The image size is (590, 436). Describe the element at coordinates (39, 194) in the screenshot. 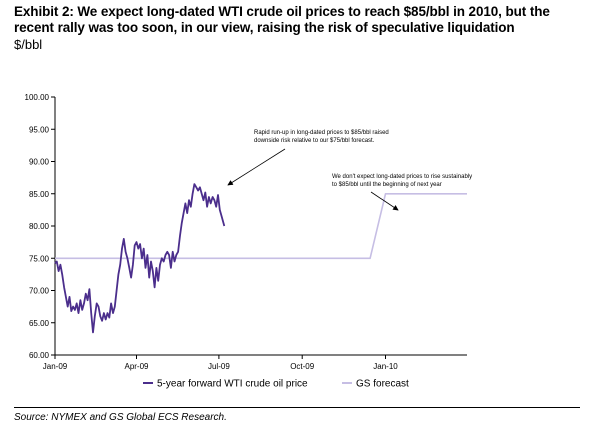

I see `y-tick-label: 85.00` at that location.